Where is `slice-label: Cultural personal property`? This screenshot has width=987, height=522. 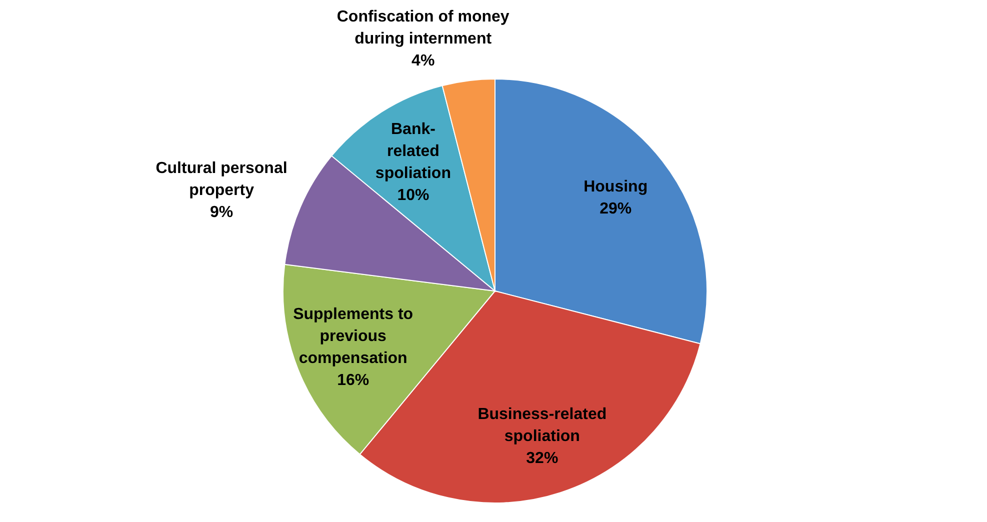
slice-label: Cultural personal property is located at coordinates (222, 178).